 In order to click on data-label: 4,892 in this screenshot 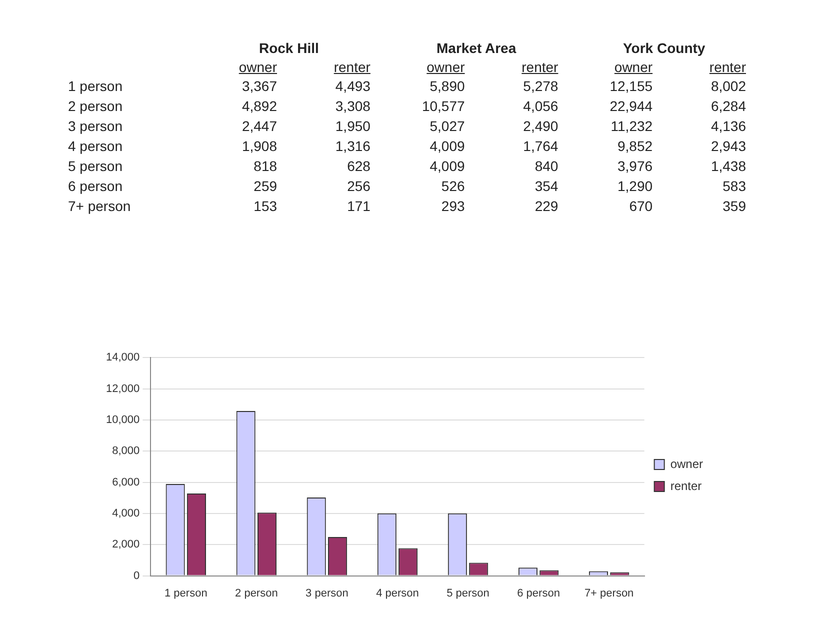, I will do `click(242, 106)`.